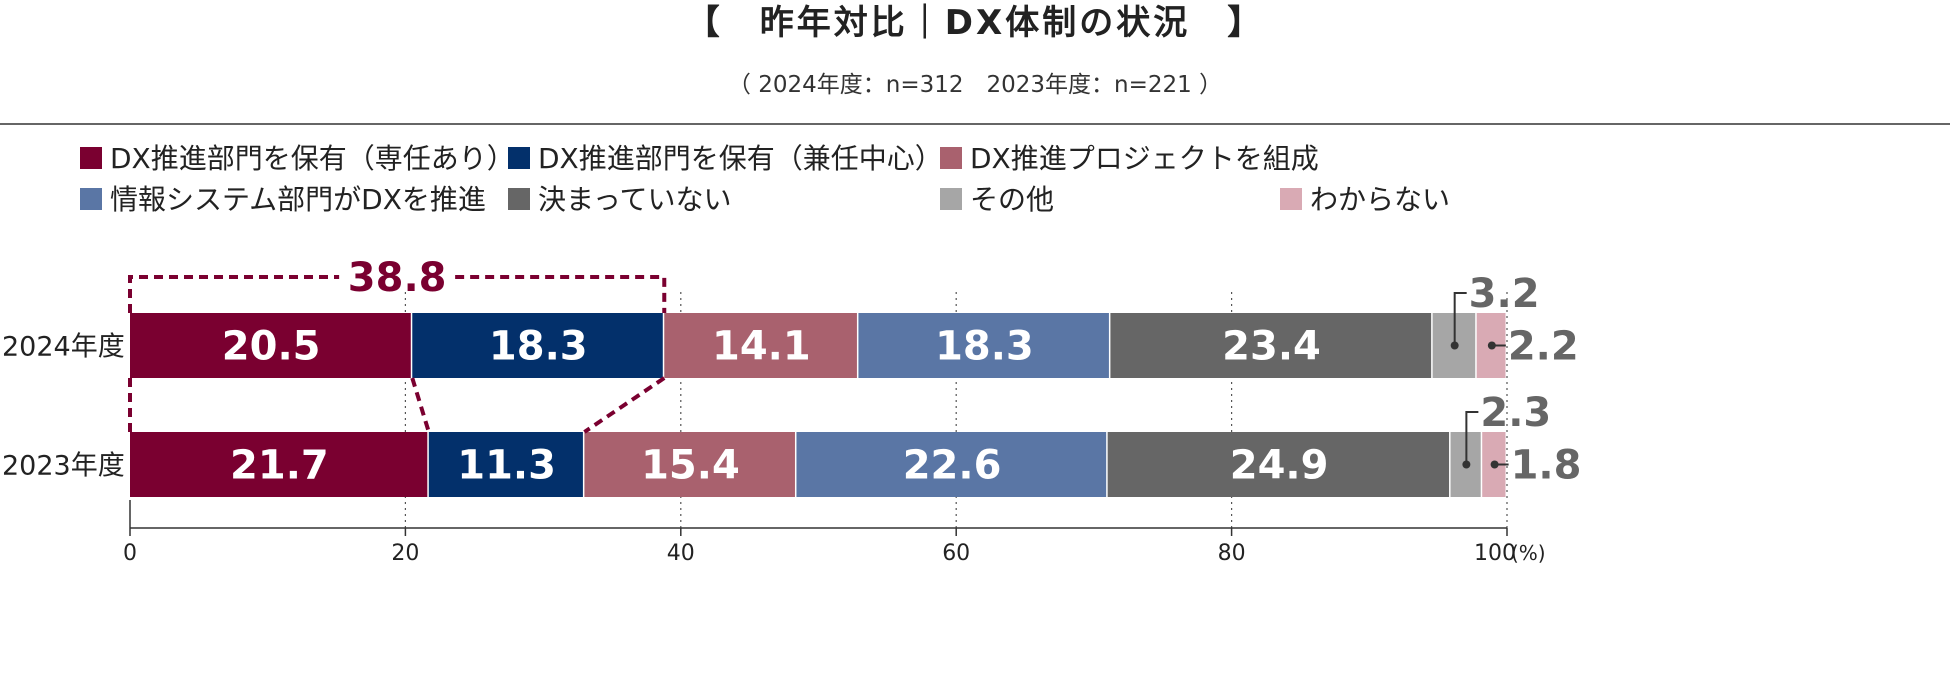 This screenshot has height=696, width=1950. What do you see at coordinates (298, 199) in the screenshot?
I see `legend-label: 情報システム部門がDXを推進` at bounding box center [298, 199].